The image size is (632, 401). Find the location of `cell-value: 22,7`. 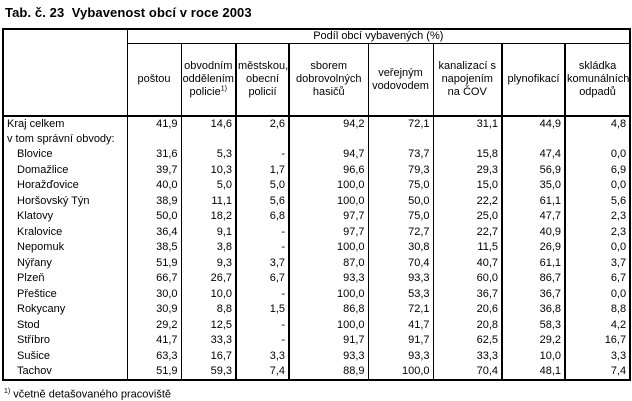

cell-value: 22,7 is located at coordinates (468, 232).